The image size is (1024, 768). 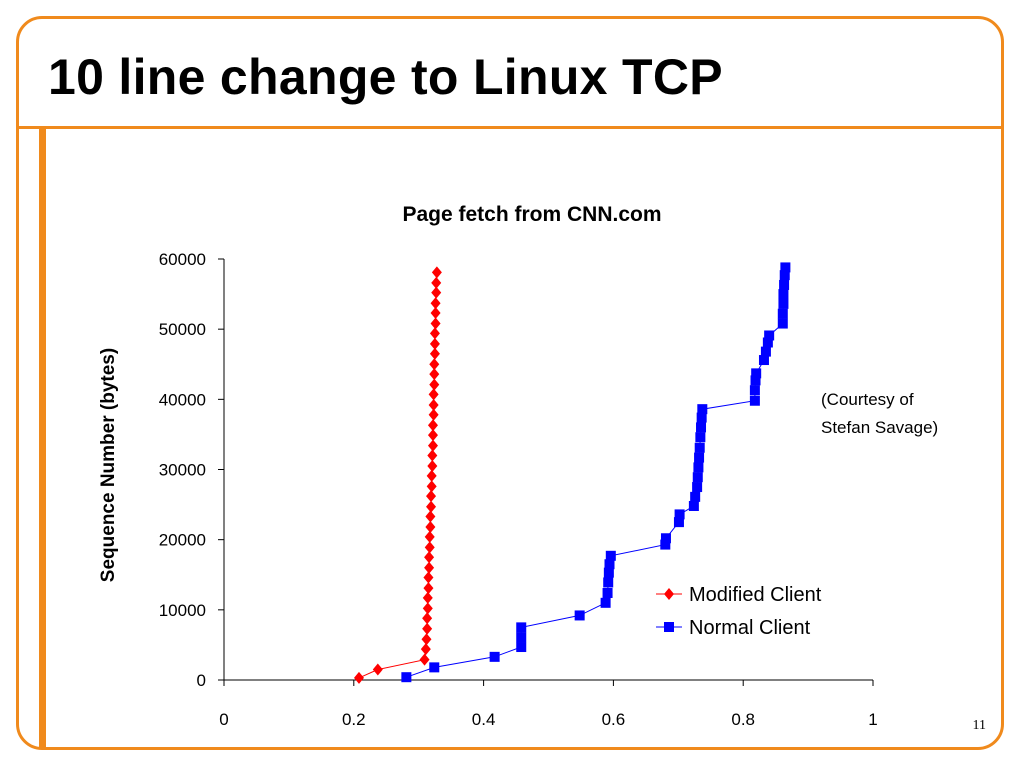 What do you see at coordinates (182, 399) in the screenshot?
I see `y-tick-label: 40000` at bounding box center [182, 399].